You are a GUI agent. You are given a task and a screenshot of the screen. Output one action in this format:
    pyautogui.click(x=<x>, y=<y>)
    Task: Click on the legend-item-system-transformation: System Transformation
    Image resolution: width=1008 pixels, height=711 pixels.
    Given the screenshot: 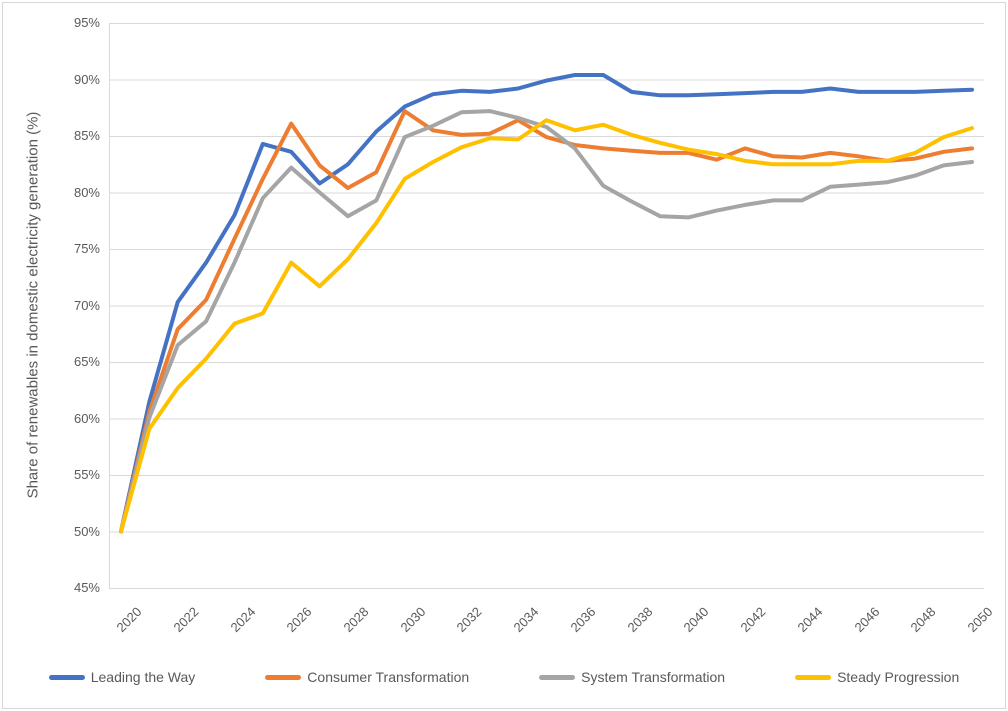 What is the action you would take?
    pyautogui.click(x=632, y=677)
    